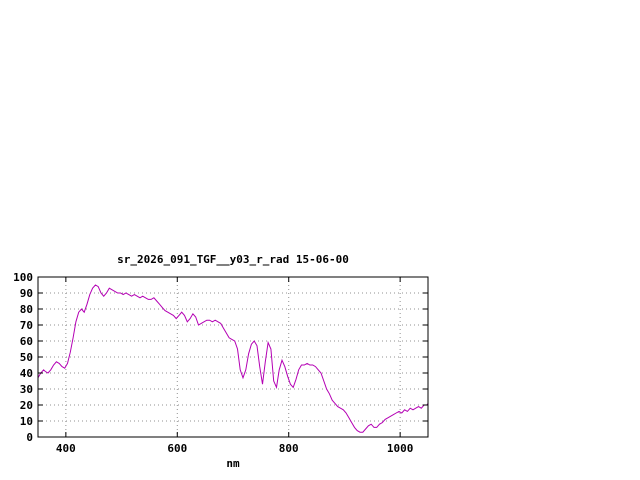  Describe the element at coordinates (400, 448) in the screenshot. I see `x-tick-label: 1000` at that location.